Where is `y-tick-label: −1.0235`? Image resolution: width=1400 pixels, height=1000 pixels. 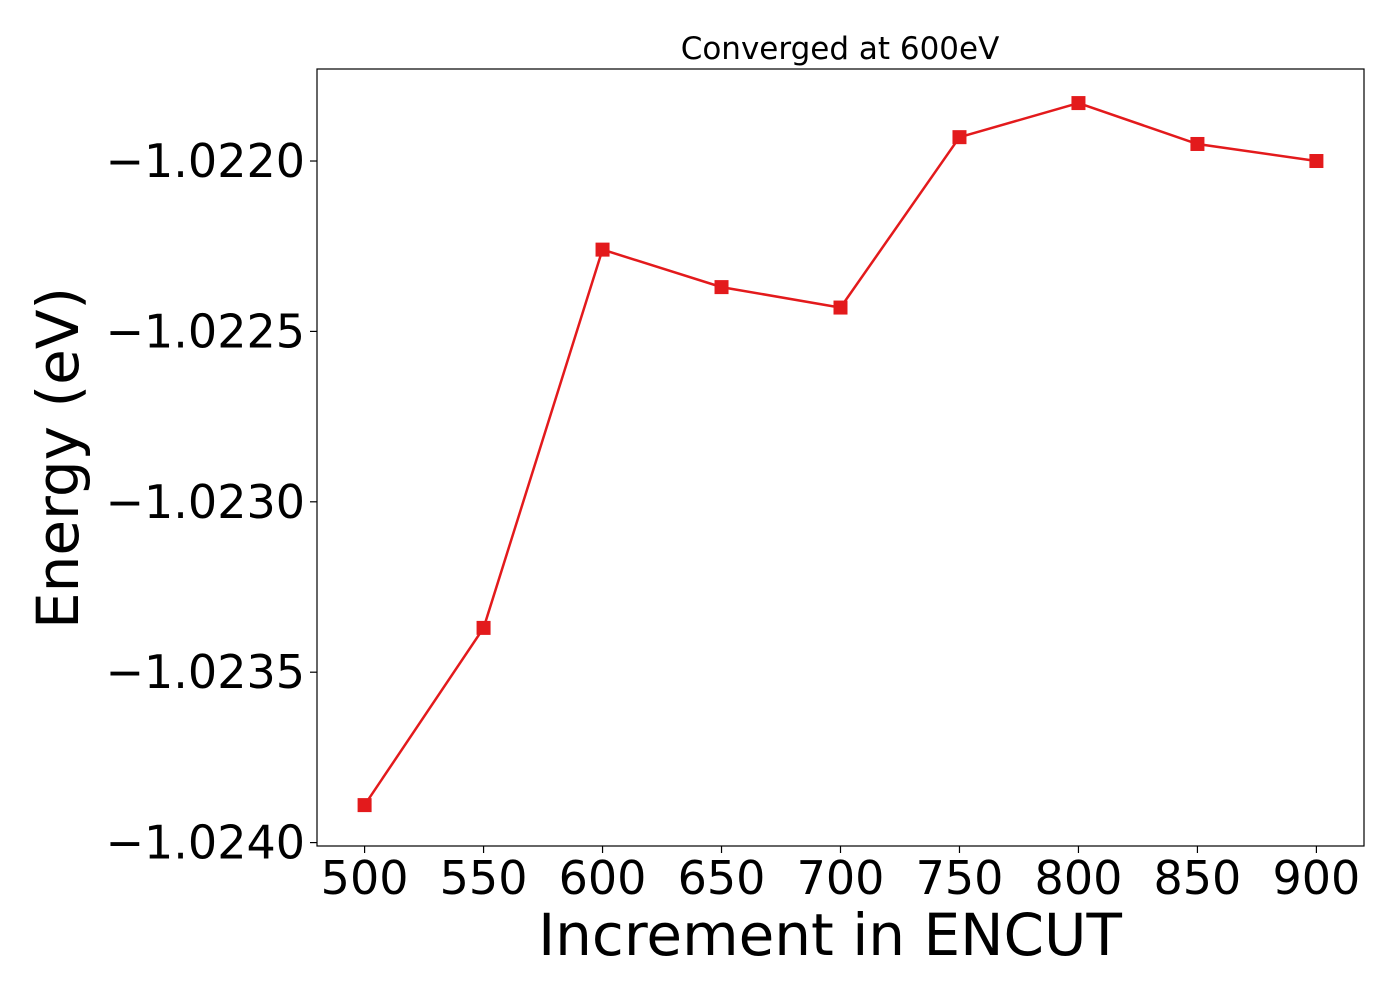
y-tick-label: −1.0235 is located at coordinates (206, 672).